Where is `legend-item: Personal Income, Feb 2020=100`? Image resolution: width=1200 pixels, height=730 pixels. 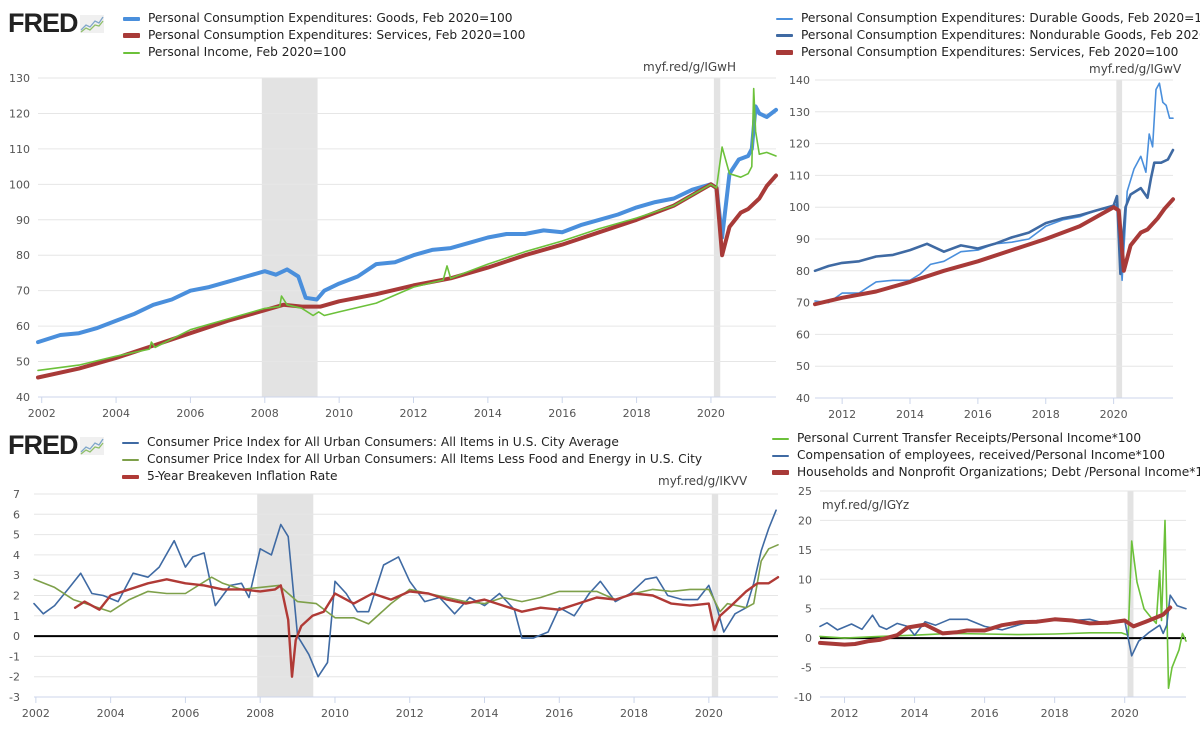
legend-item: Personal Income, Feb 2020=100 is located at coordinates (324, 52).